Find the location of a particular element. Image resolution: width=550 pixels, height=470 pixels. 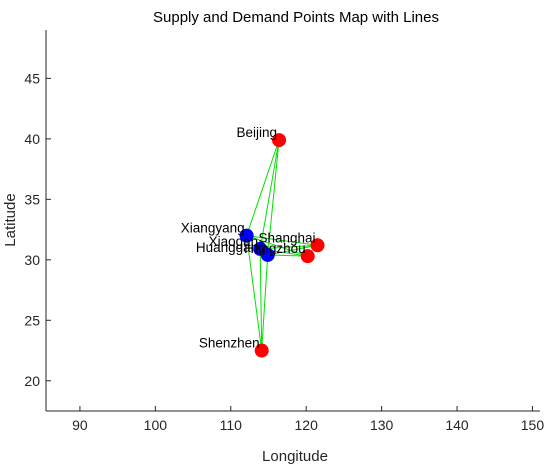

x-tick-label: 130 is located at coordinates (382, 425).